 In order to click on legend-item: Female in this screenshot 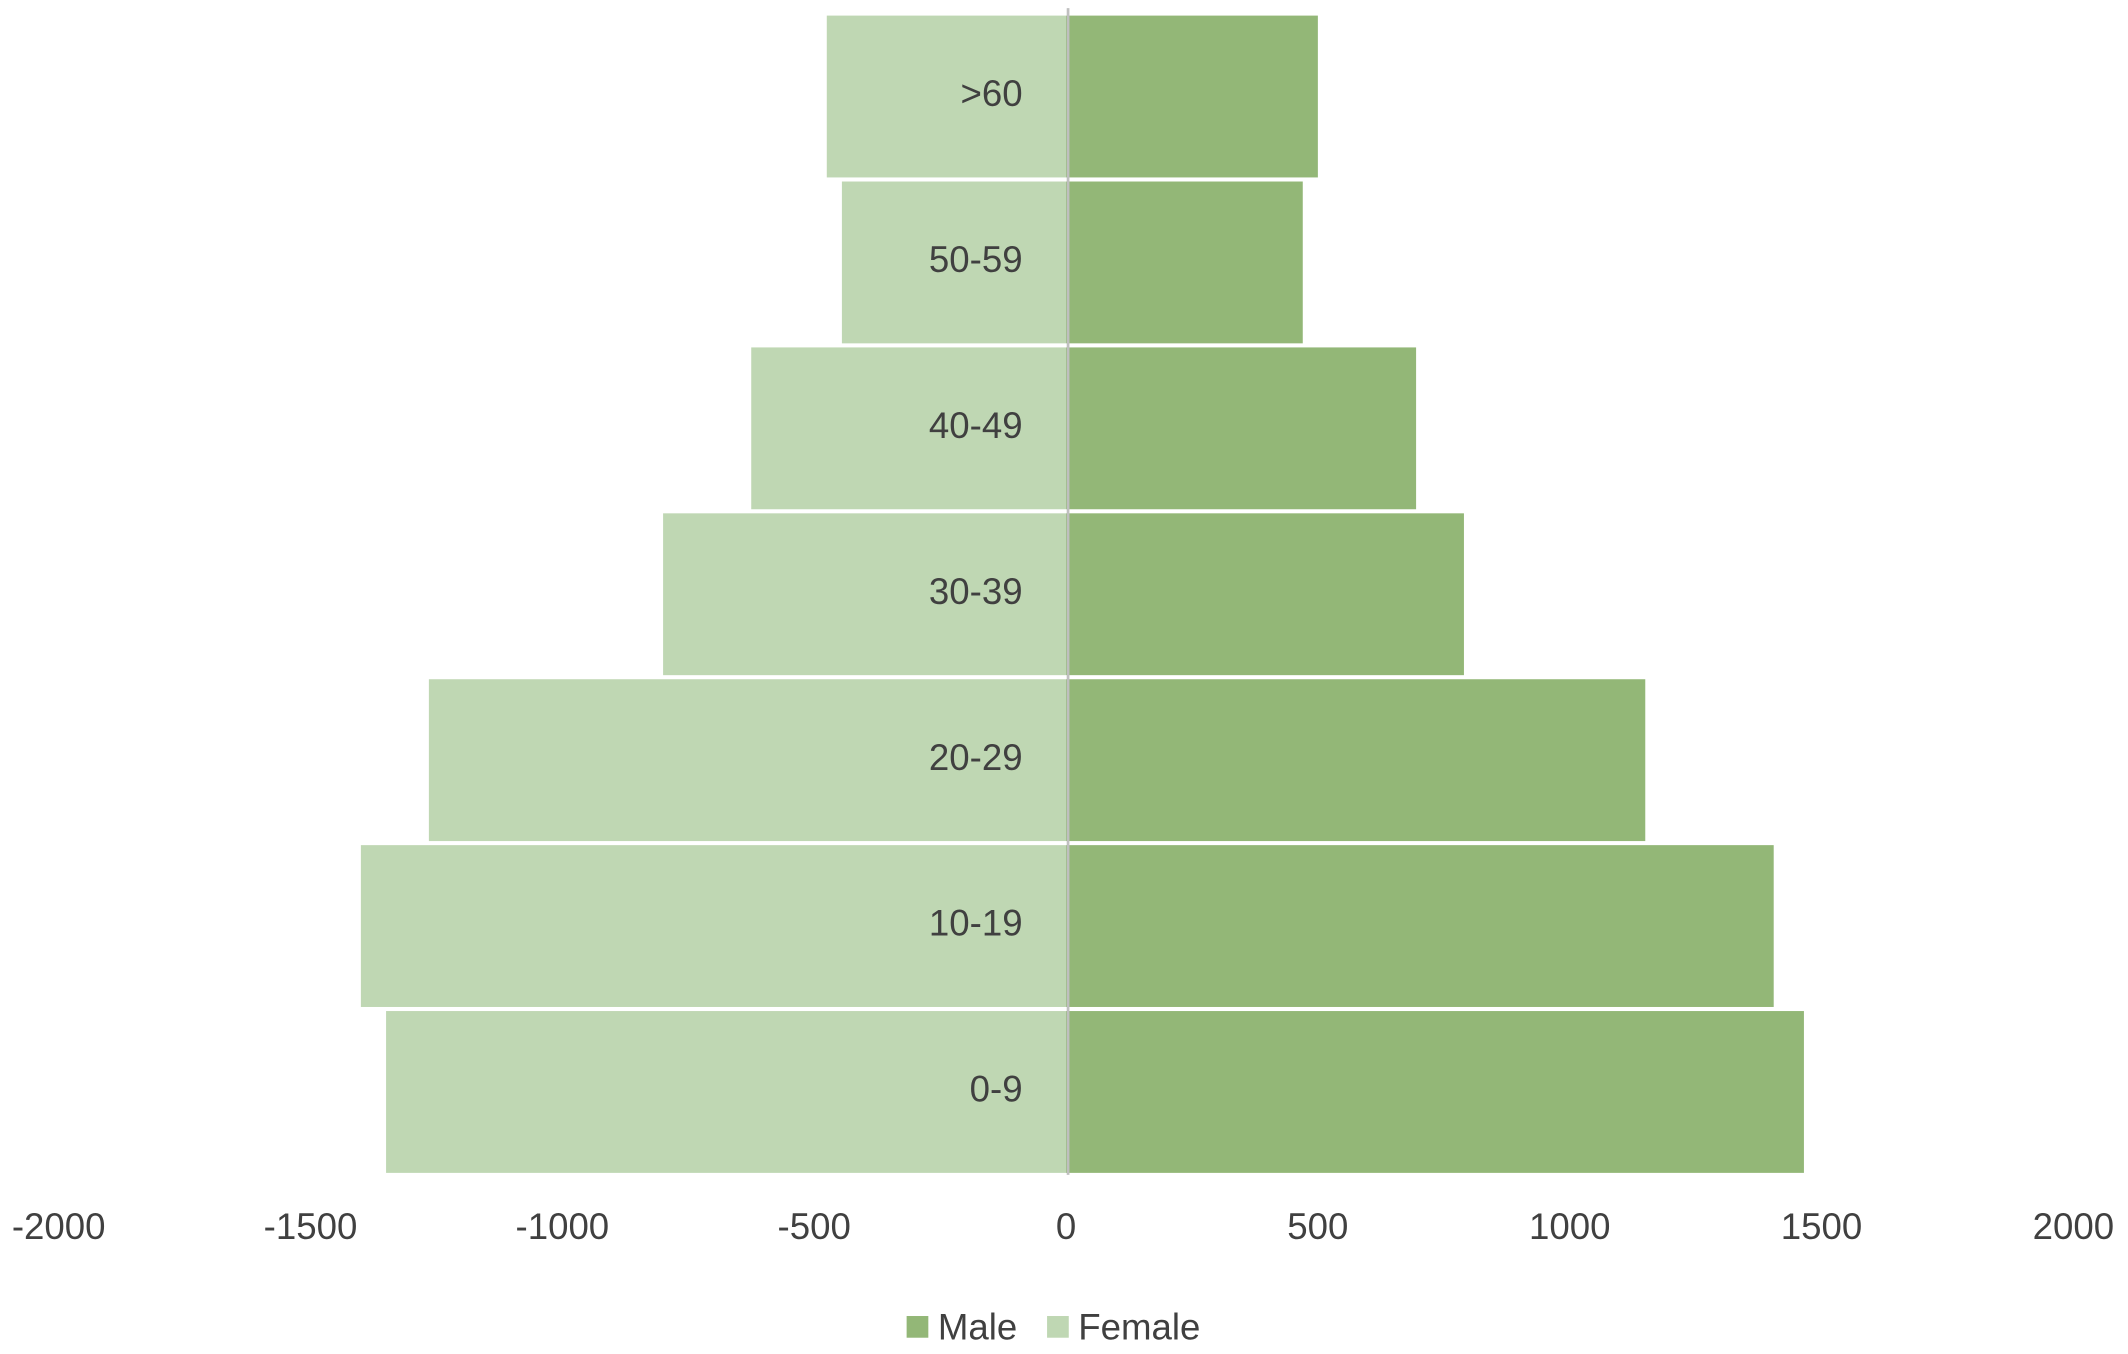, I will do `click(1123, 1326)`.